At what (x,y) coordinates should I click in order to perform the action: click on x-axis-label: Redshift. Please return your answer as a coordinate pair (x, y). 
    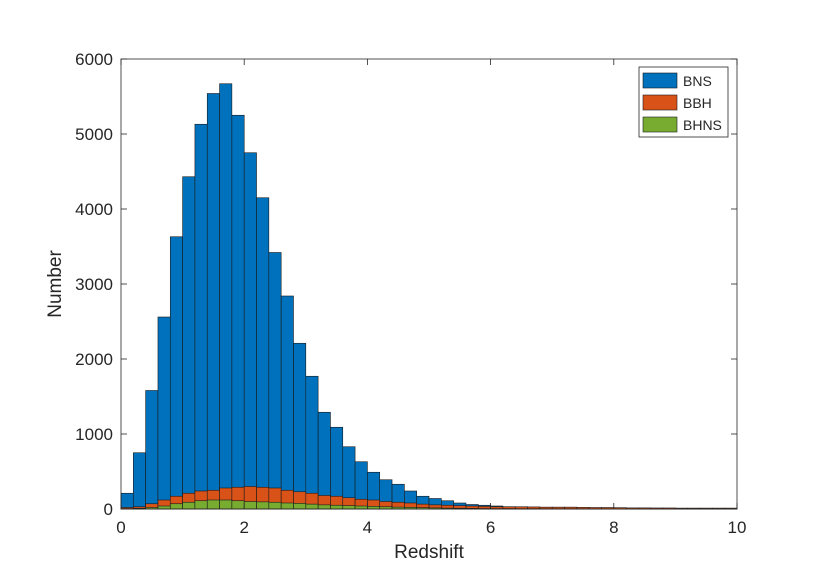
    Looking at the image, I should click on (429, 552).